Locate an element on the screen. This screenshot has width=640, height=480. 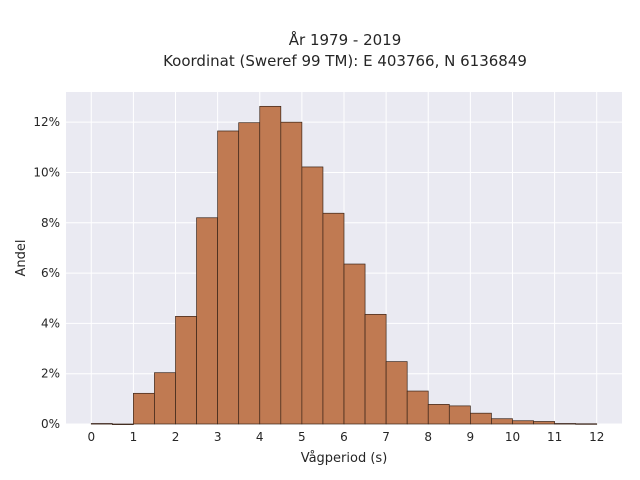
x-tick-labels: 0 1 2 3 4 5 6 7 8 9 10 11 12 is located at coordinates (345, 437).